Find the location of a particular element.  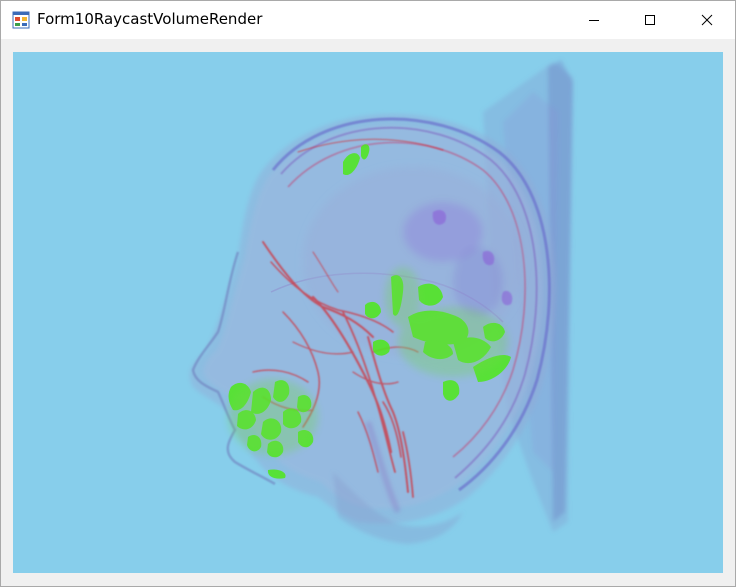

minimize-button is located at coordinates (594, 20).